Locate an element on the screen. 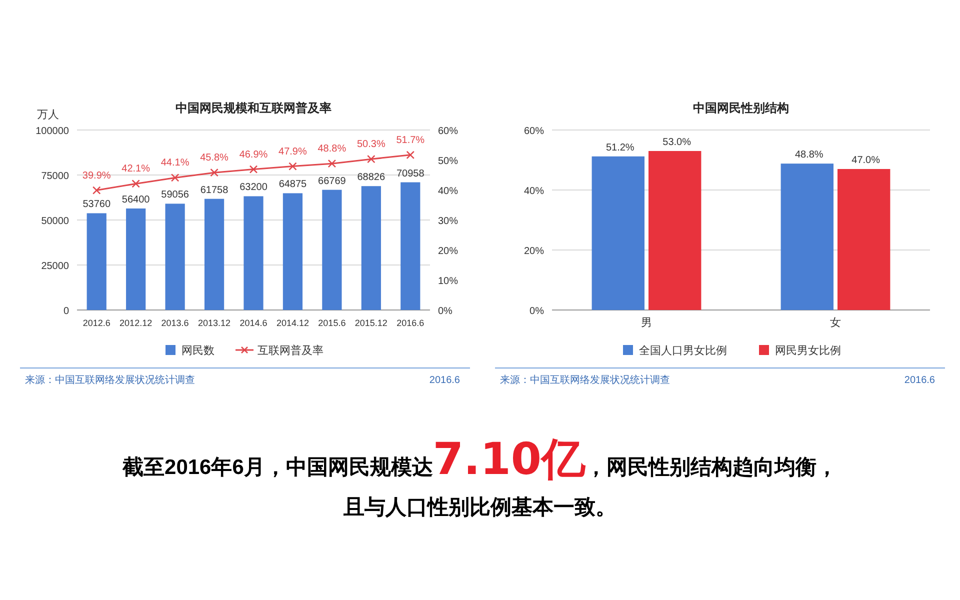 The image size is (960, 600). data-label: 68826 is located at coordinates (371, 178).